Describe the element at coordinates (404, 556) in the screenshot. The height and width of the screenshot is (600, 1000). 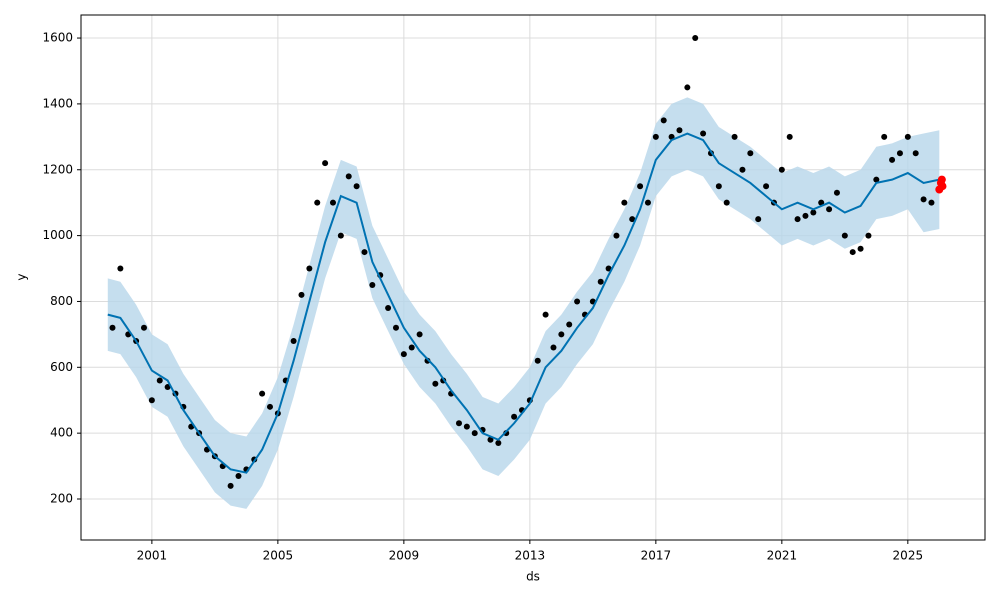
I see `x-tick-label: 2009` at that location.